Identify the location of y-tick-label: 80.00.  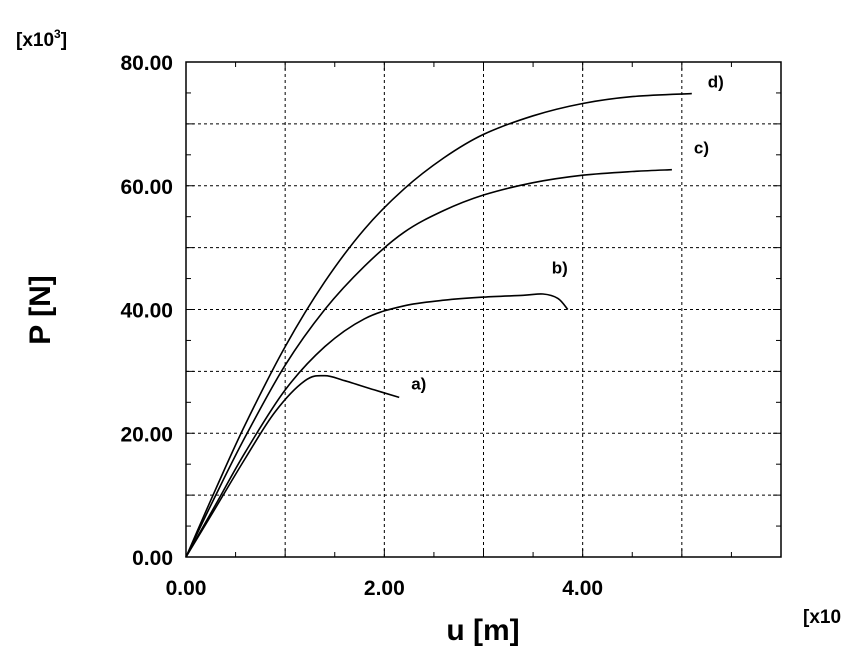
(146, 63).